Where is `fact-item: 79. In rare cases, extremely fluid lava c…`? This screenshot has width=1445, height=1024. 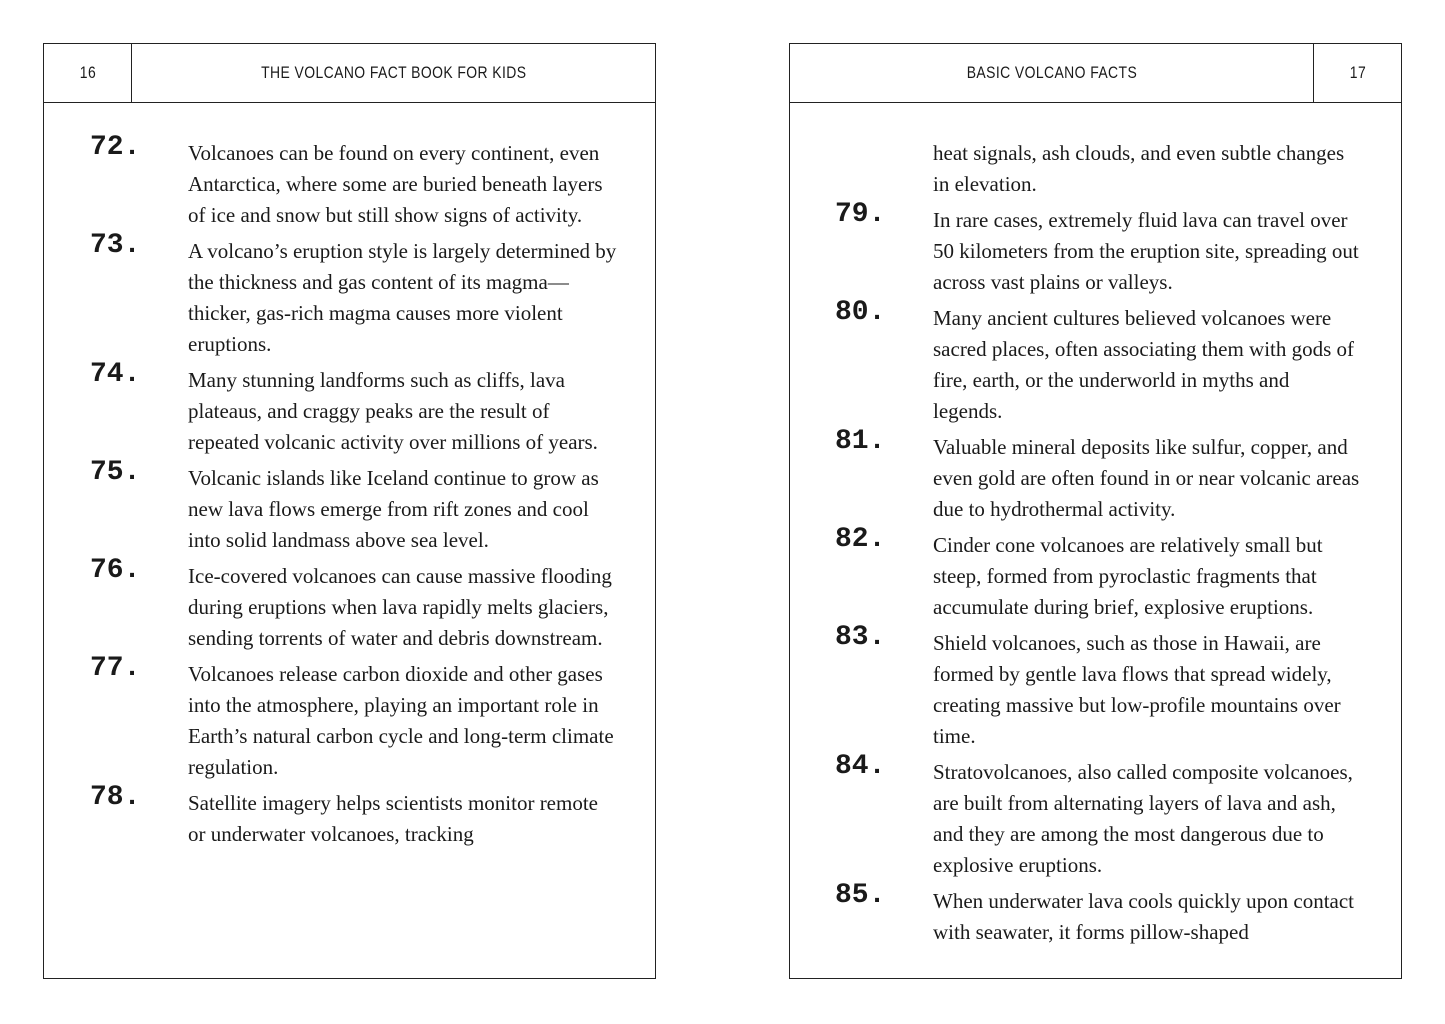 fact-item: 79. In rare cases, extremely fluid lava c… is located at coordinates (1095, 248).